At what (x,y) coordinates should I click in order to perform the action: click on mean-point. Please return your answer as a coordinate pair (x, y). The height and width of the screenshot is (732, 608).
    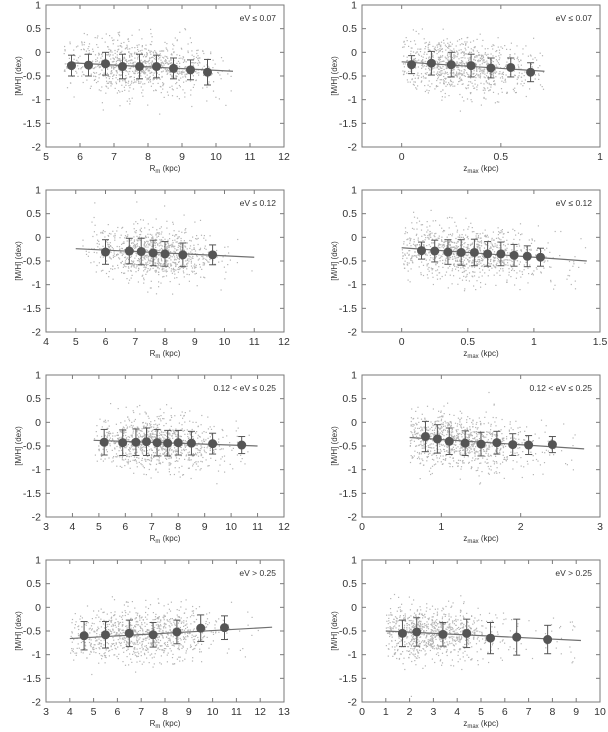
    Looking at the image, I should click on (514, 255).